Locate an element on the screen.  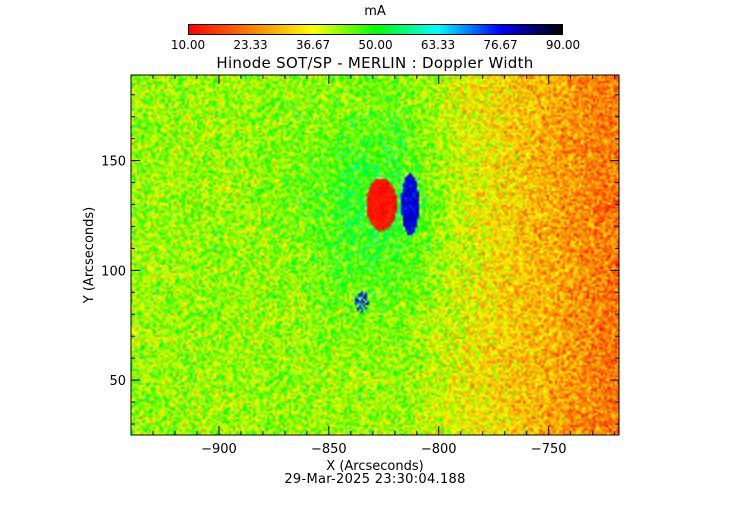
chart-title: Hinode SOT/SP - MERLIN : Doppler Width is located at coordinates (375, 63).